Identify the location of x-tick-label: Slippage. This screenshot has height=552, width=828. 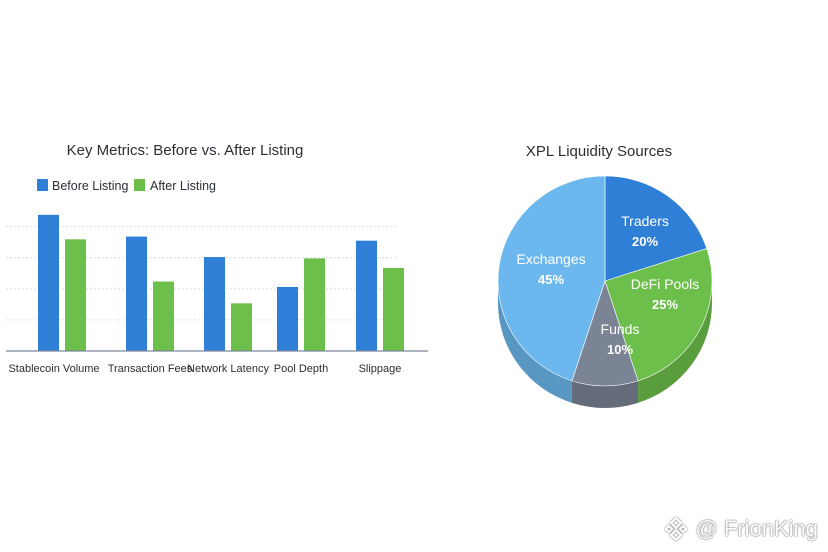
(380, 369).